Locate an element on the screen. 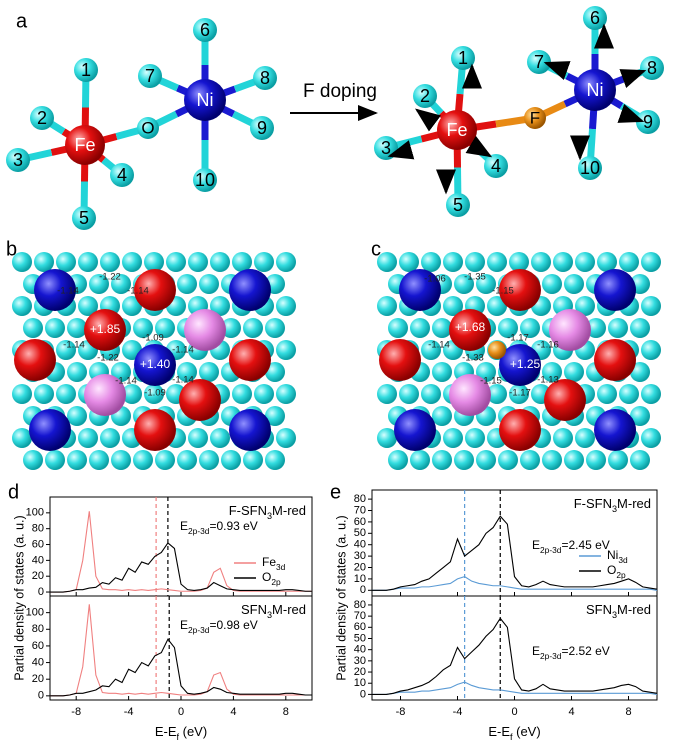  atom-label: Fe is located at coordinates (456, 130).